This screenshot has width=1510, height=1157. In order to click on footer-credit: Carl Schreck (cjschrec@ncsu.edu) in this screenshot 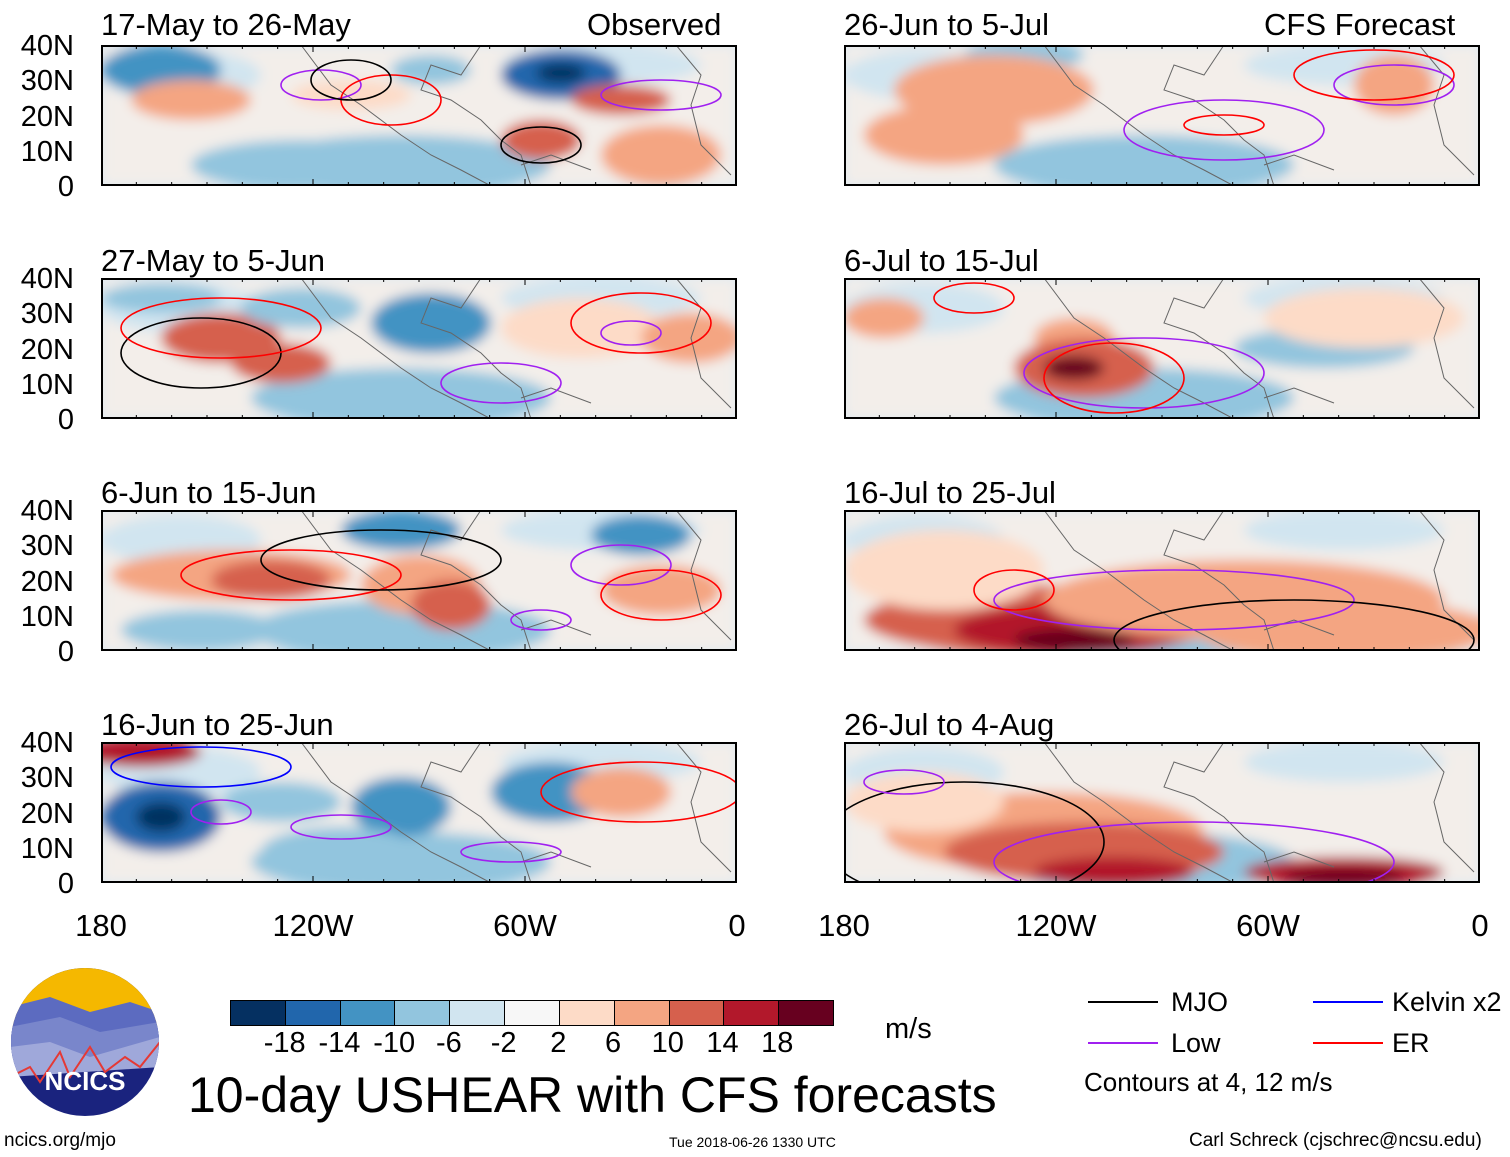, I will do `click(1335, 1140)`.